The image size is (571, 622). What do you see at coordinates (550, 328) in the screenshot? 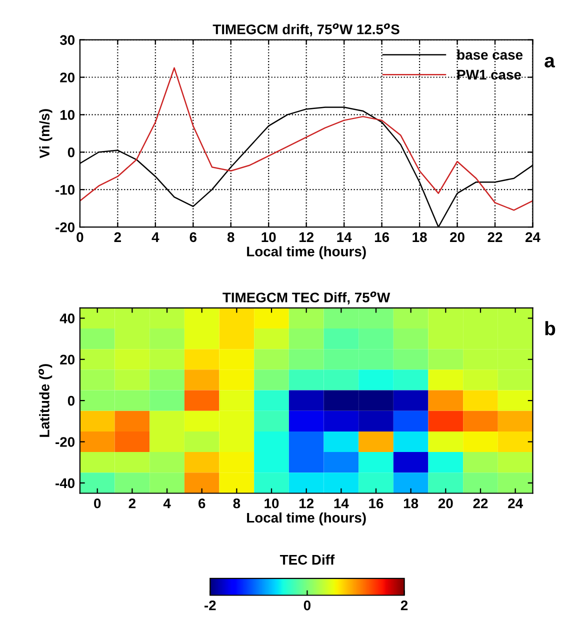
I see `text: b` at bounding box center [550, 328].